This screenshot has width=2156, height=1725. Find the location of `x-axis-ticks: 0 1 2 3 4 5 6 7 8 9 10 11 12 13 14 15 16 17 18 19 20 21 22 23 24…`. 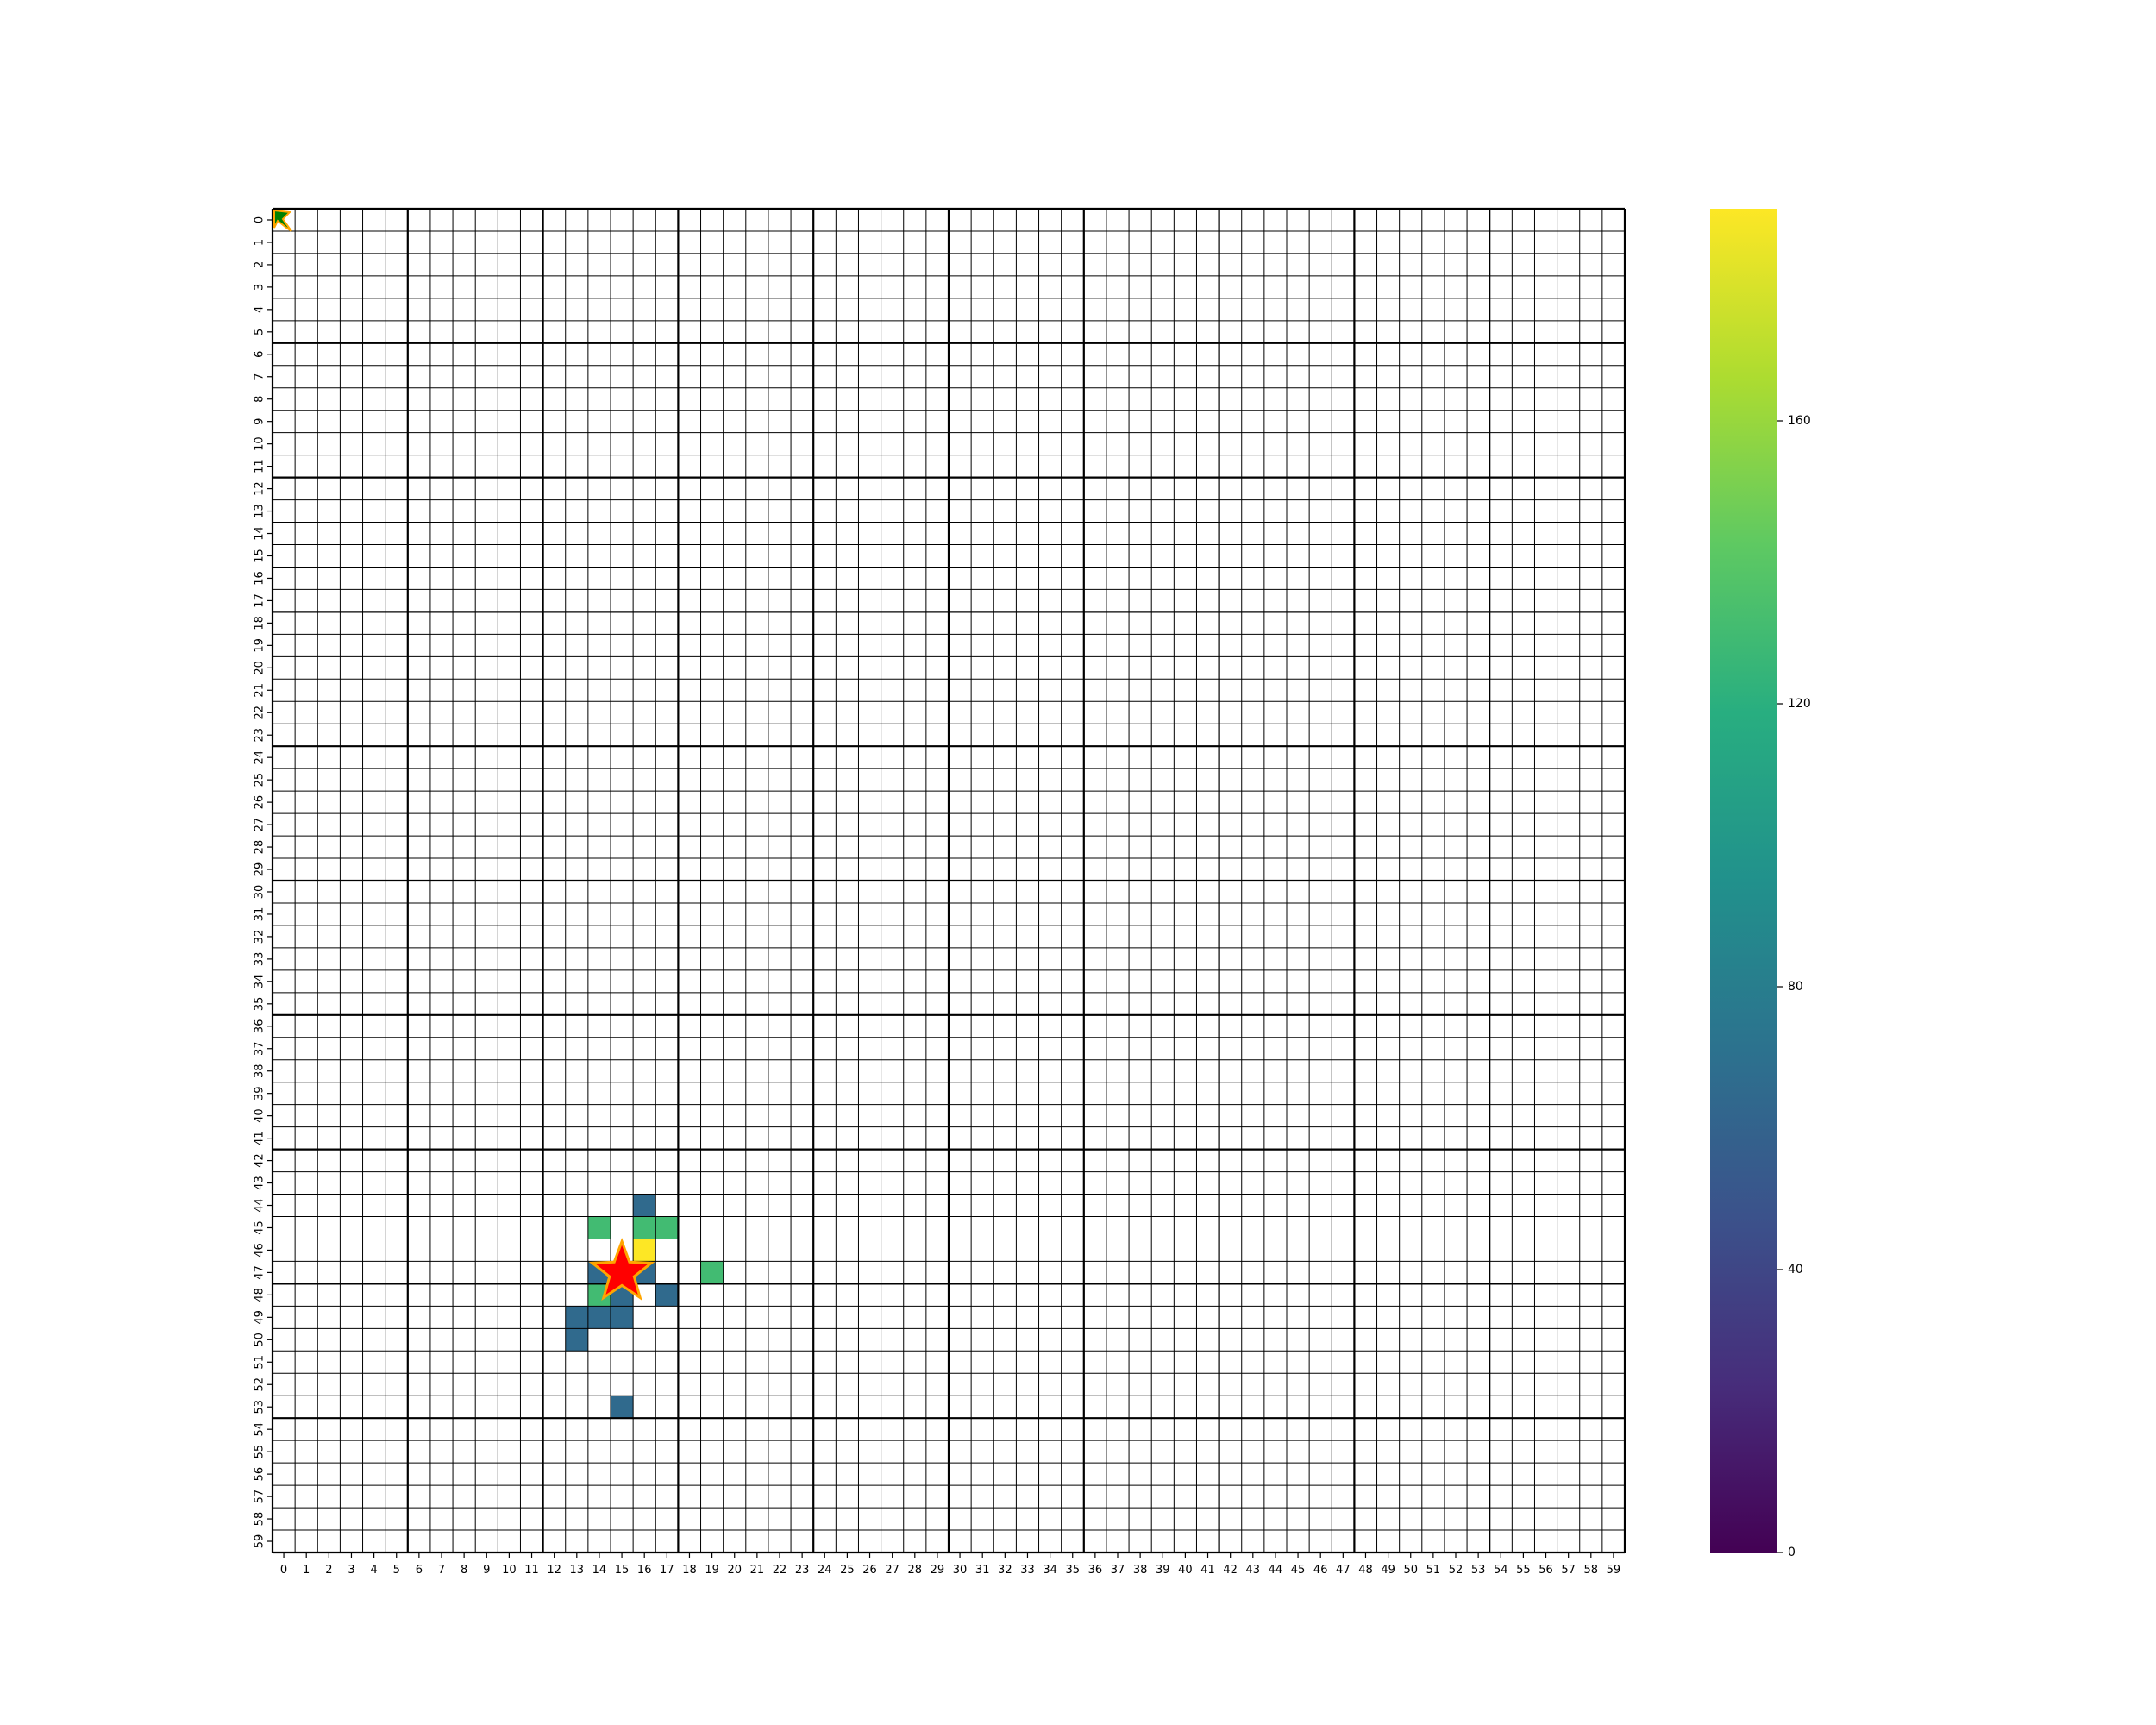

x-axis-ticks: 0 1 2 3 4 5 6 7 8 9 10 11 12 13 14 15 16 17 18 19 20 21 22 23 24… is located at coordinates (950, 1565).